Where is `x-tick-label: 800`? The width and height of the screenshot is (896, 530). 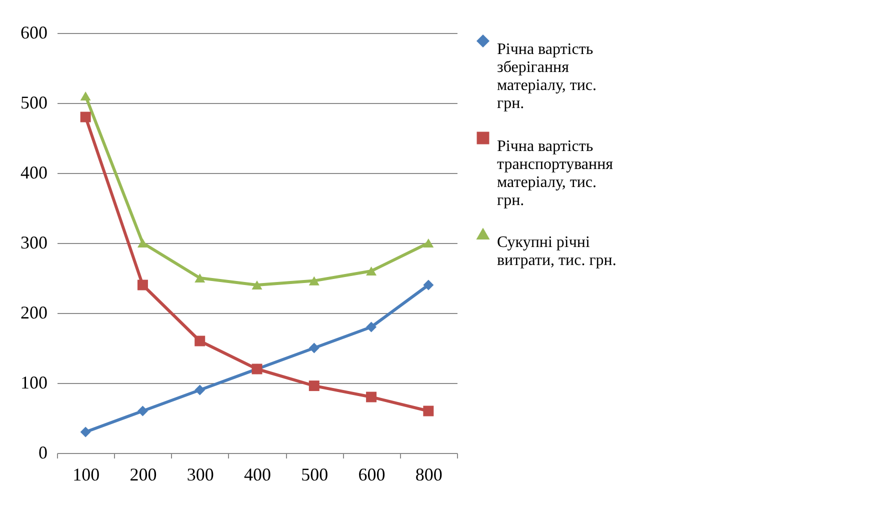
x-tick-label: 800 is located at coordinates (428, 474).